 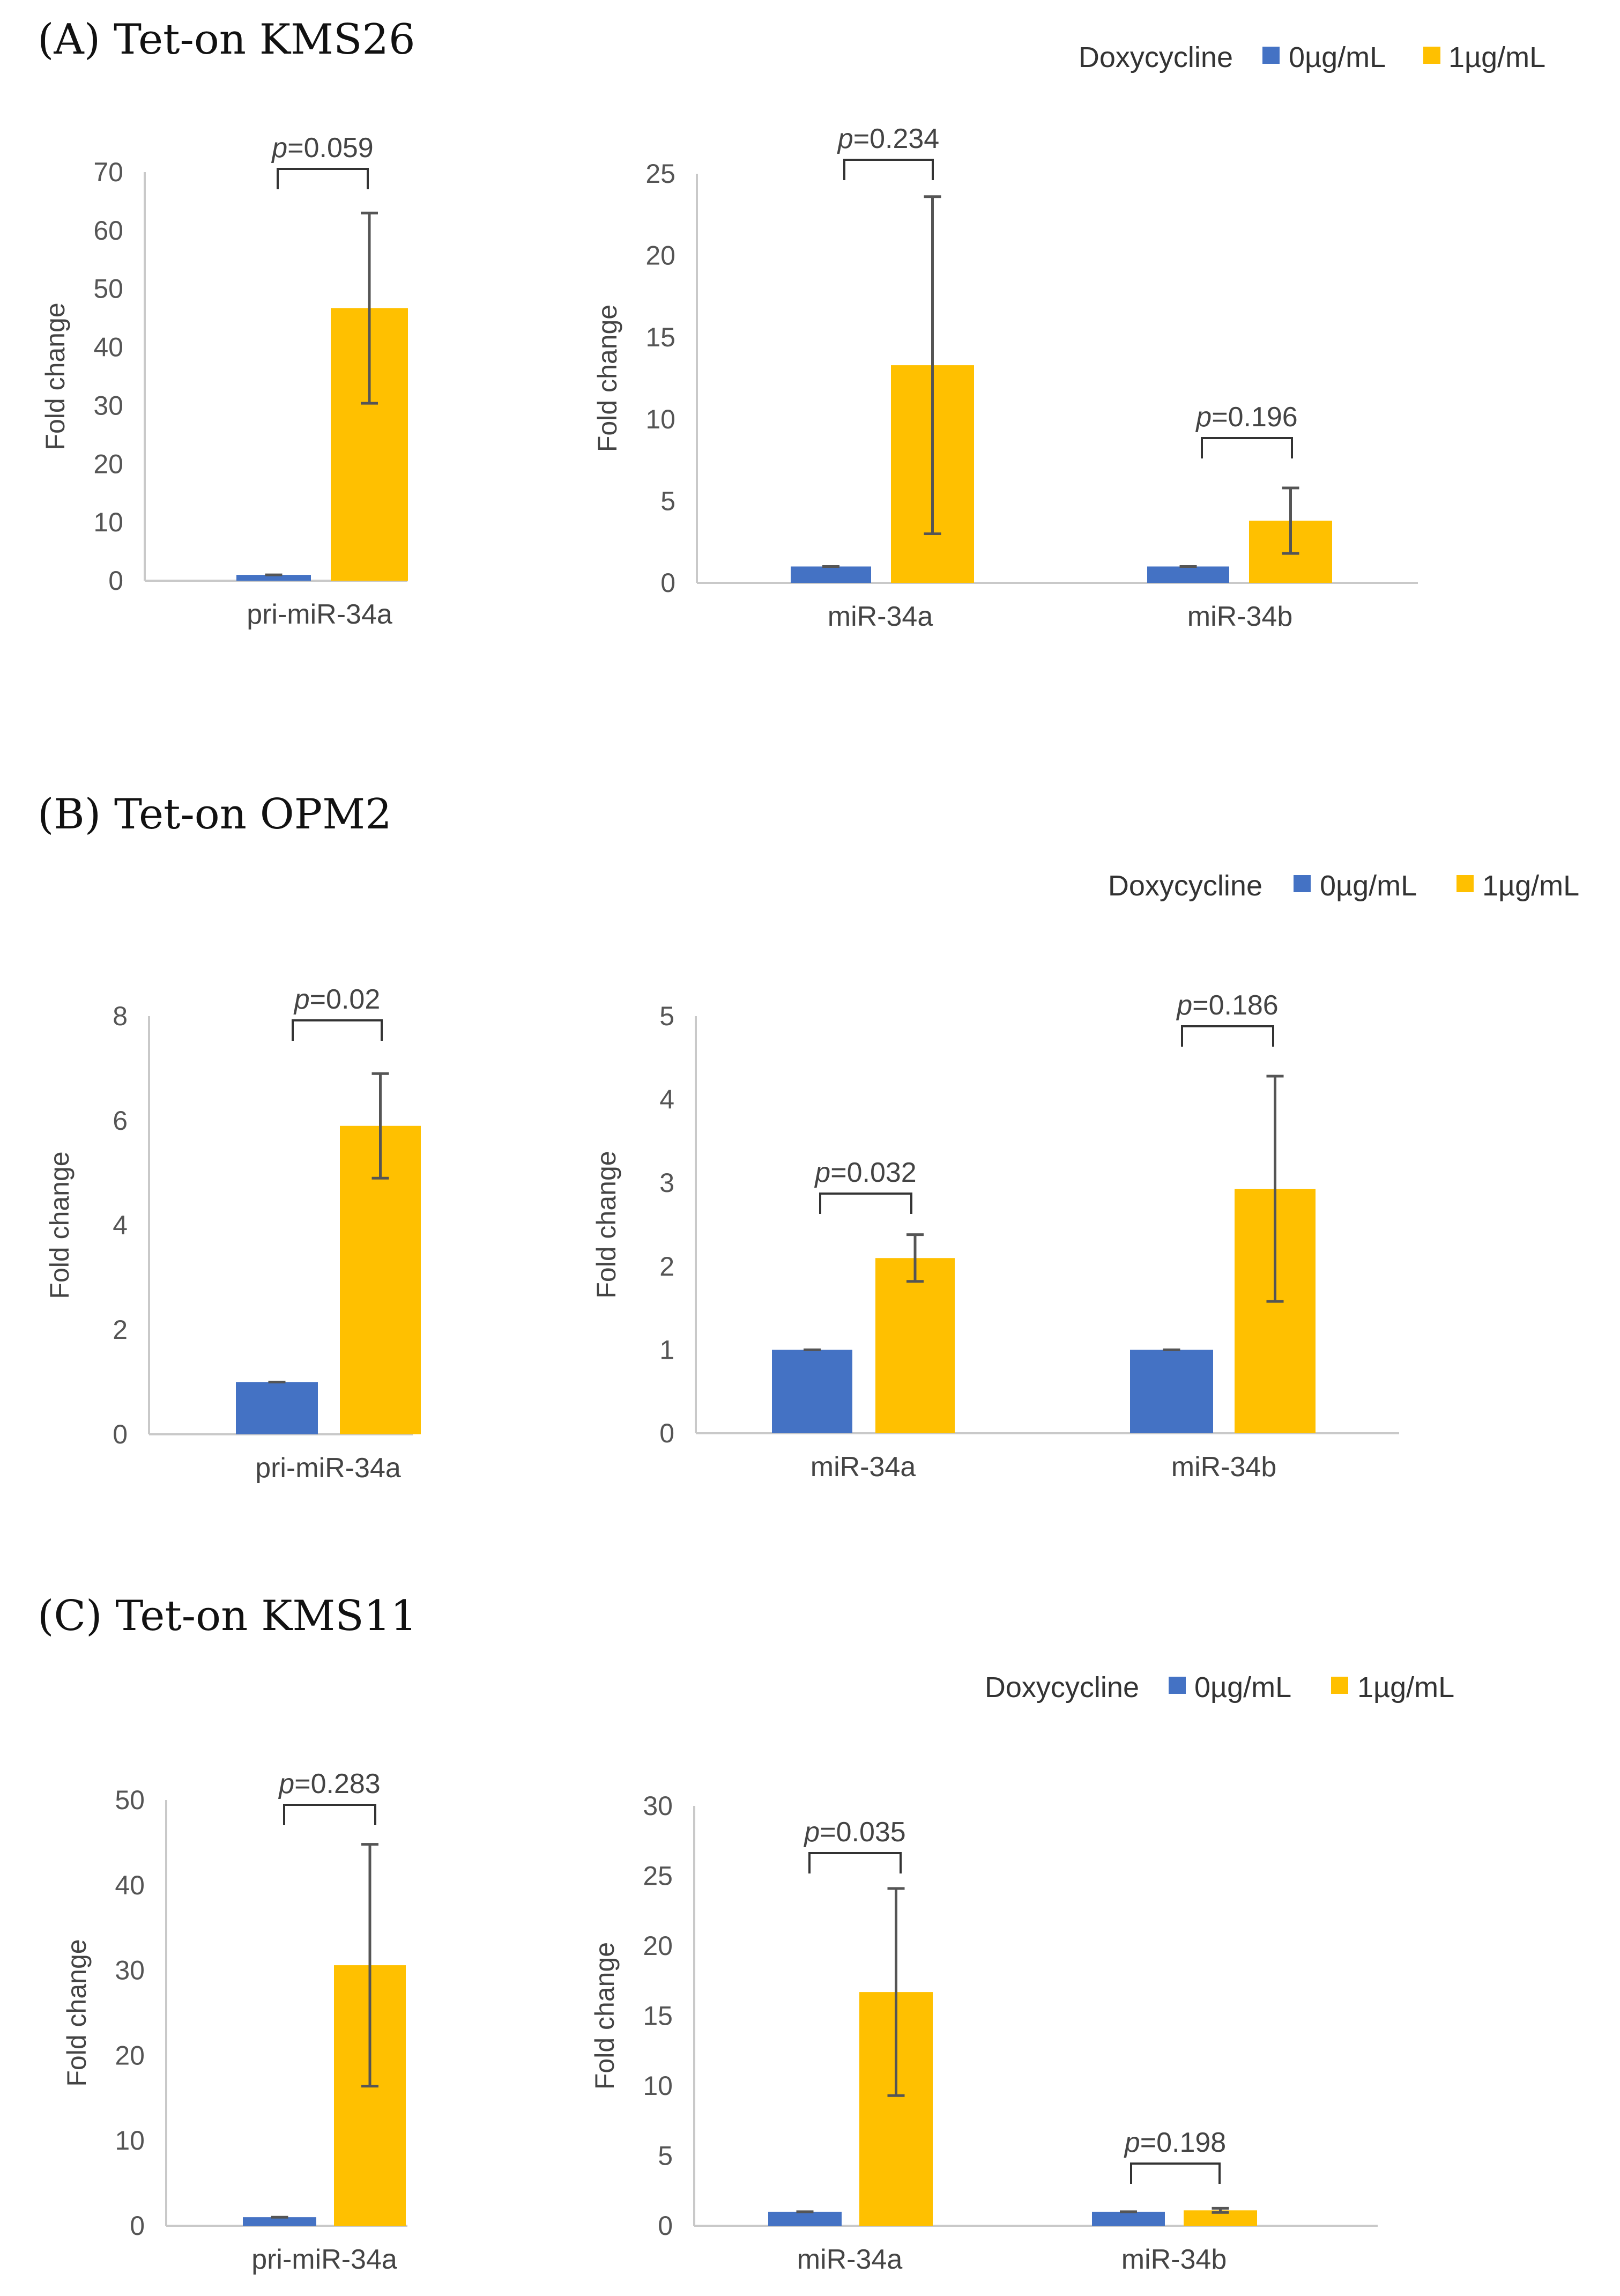 I want to click on panel-title-a: (A) Tet-on KMS26, so click(x=226, y=40).